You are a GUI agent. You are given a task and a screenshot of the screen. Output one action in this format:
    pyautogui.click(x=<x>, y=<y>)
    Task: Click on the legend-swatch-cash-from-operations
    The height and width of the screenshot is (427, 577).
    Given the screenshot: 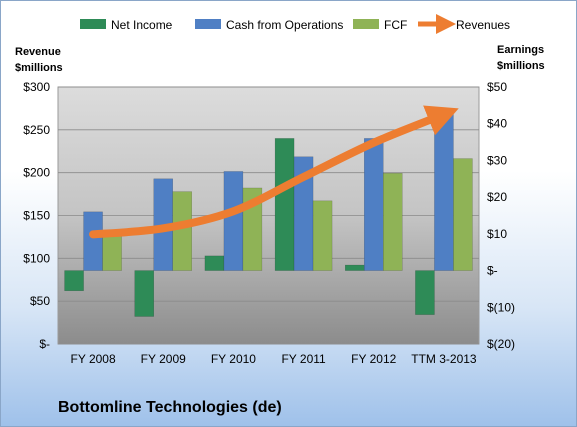 What is the action you would take?
    pyautogui.click(x=208, y=24)
    